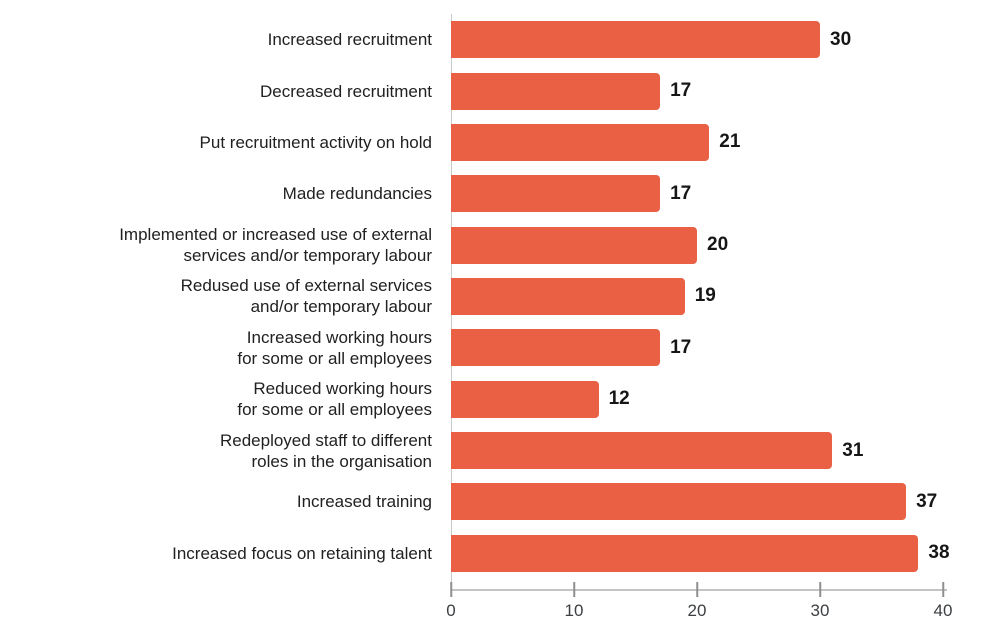 This screenshot has height=638, width=1000. I want to click on bar-area: 21, so click(725, 142).